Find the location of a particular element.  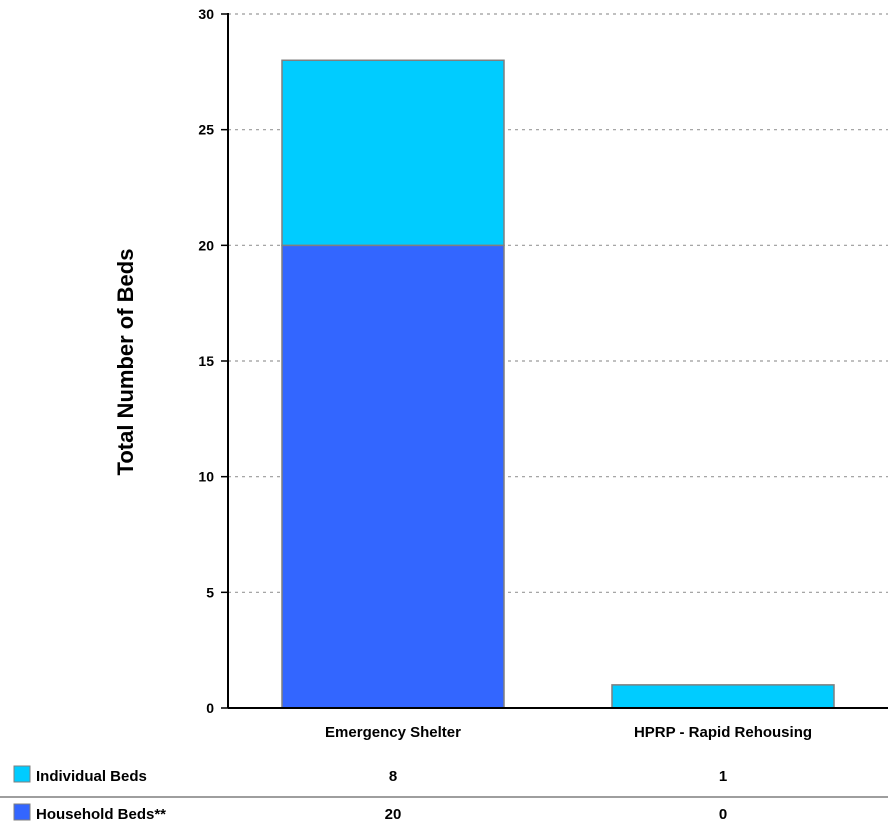

table-cell: 8 is located at coordinates (393, 776).